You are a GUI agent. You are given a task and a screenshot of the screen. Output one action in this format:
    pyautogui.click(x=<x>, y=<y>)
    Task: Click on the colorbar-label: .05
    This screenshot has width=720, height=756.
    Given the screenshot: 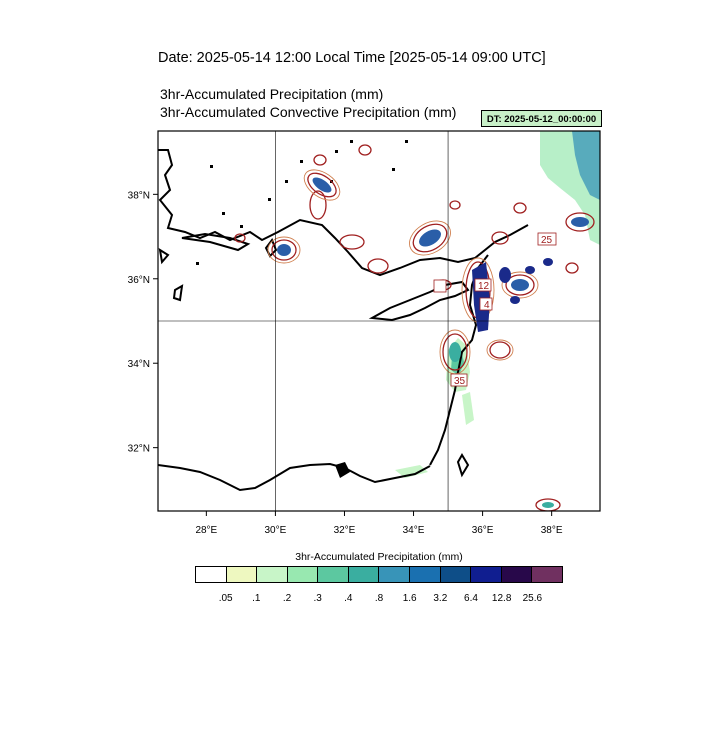 What is the action you would take?
    pyautogui.click(x=225, y=598)
    